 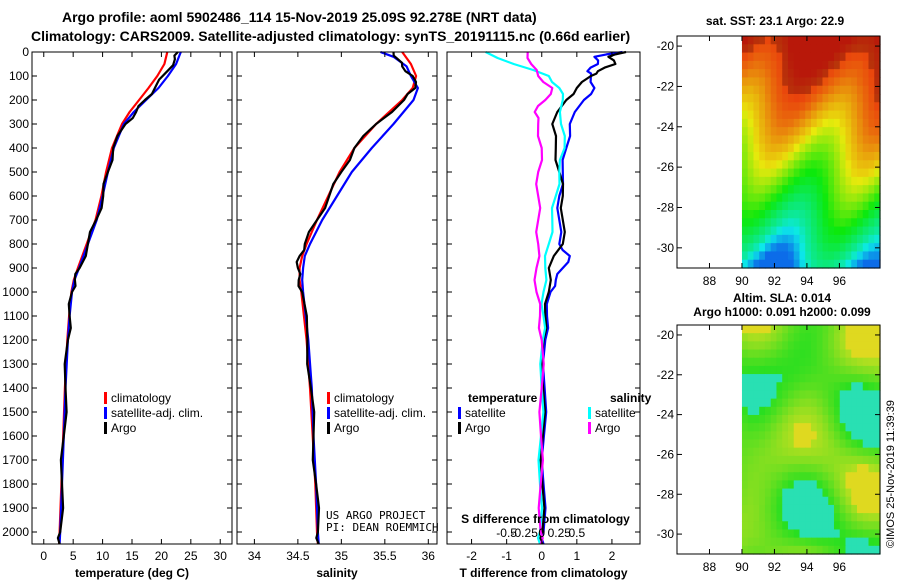 I want to click on legend-label: Argo, so click(x=478, y=428).